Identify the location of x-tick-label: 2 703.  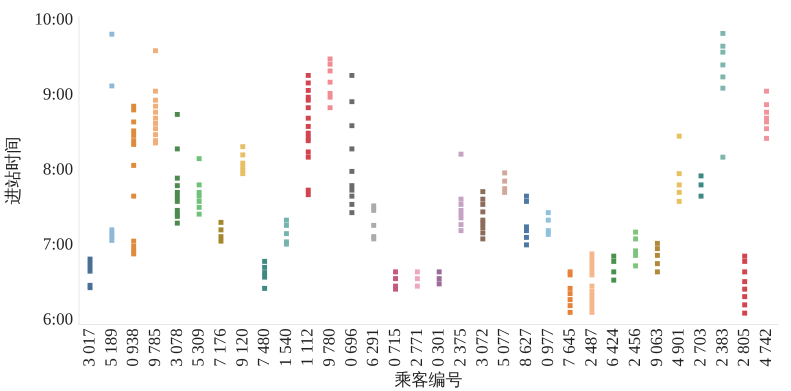
(700, 347).